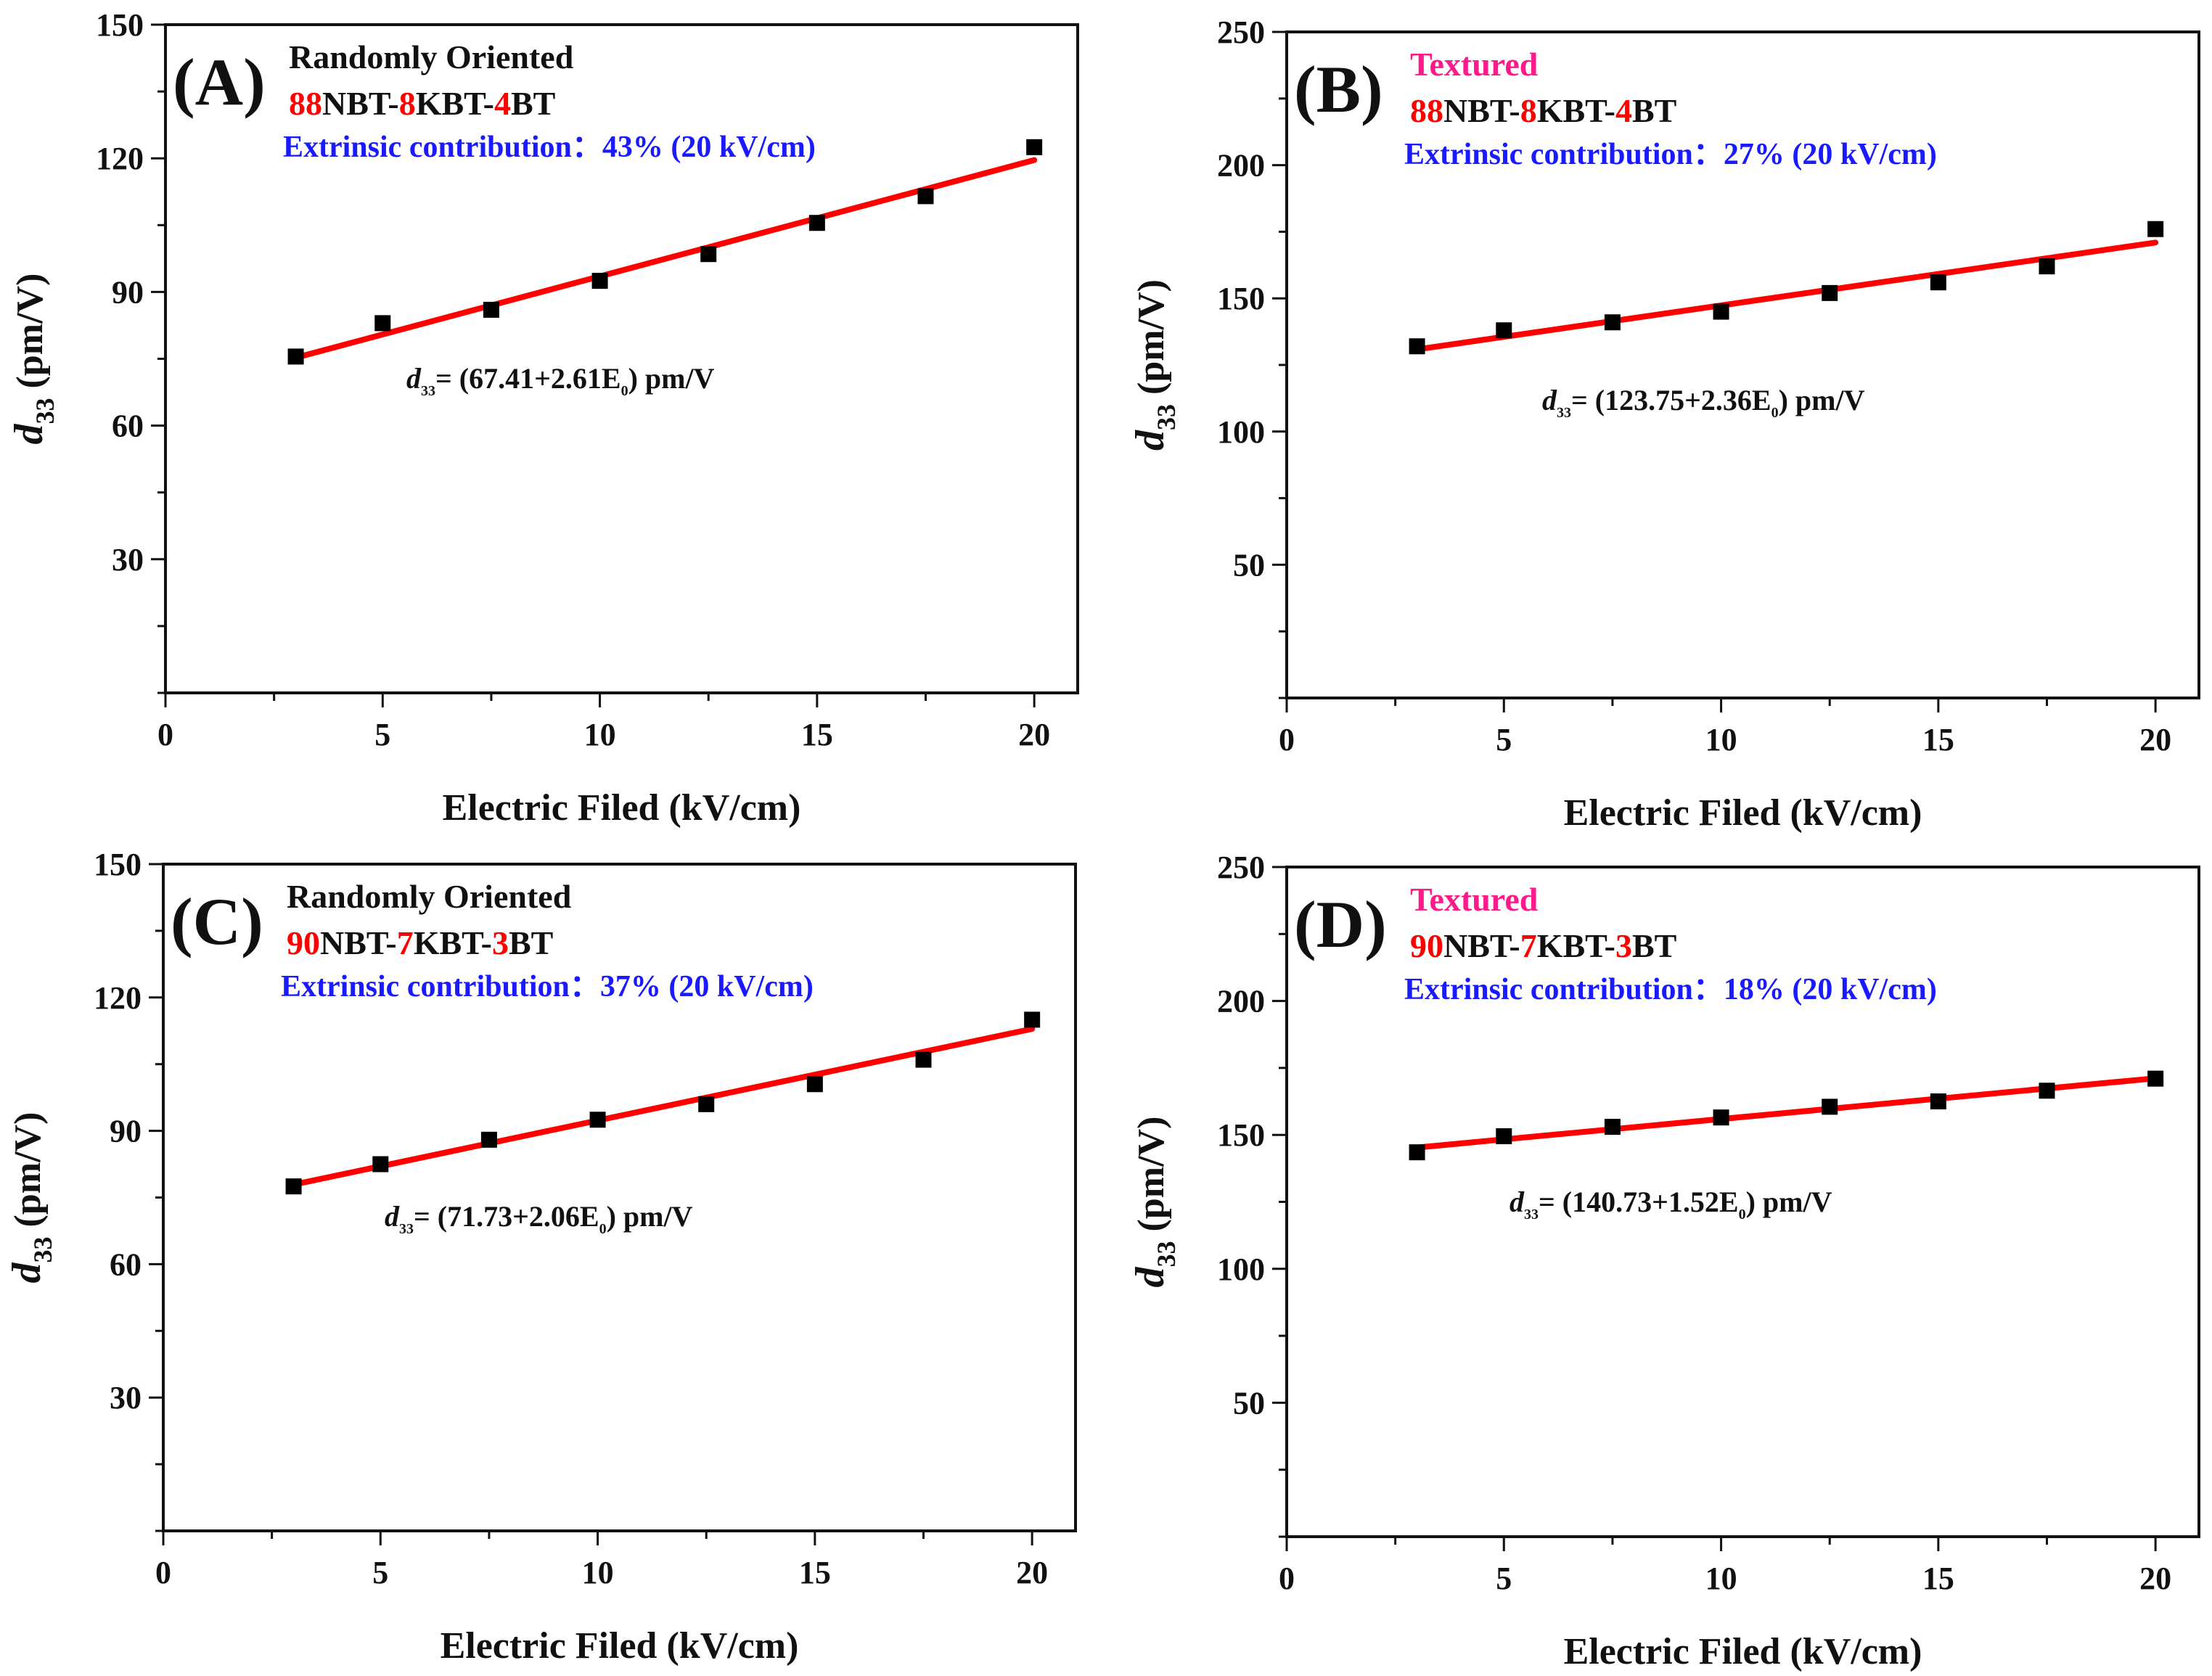  Describe the element at coordinates (1671, 1204) in the screenshot. I see `fit-equation: d33= (140.73+1.52E0) pm/V` at that location.